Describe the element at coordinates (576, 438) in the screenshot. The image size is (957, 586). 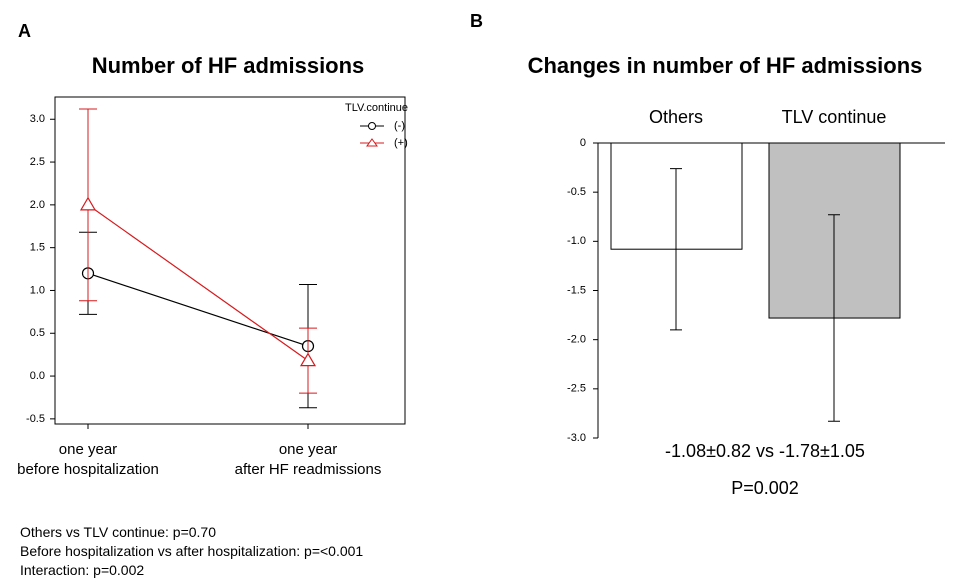
I see `y-tick-label: -3.0` at that location.